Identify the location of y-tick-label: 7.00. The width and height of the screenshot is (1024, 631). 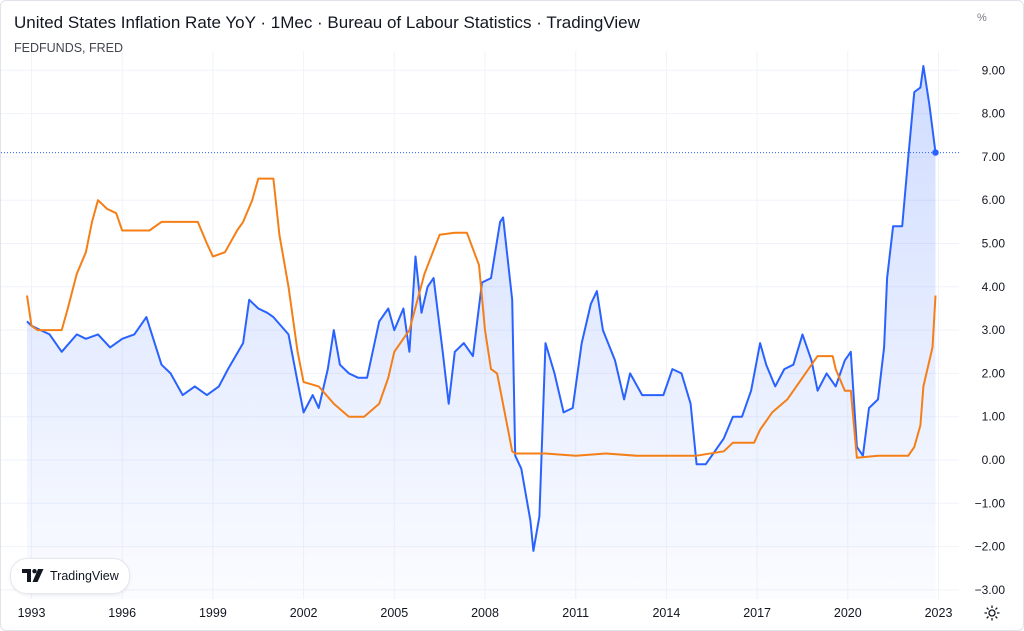
(994, 157).